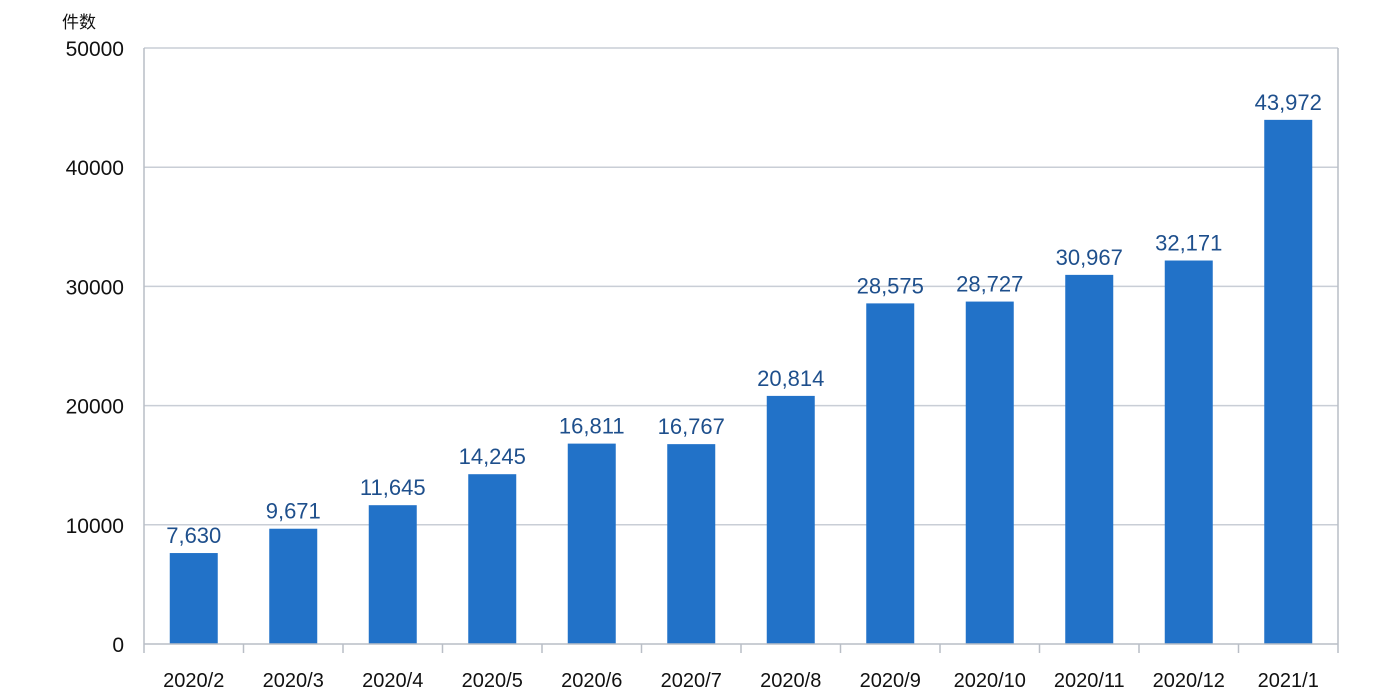 The height and width of the screenshot is (700, 1400). Describe the element at coordinates (492, 456) in the screenshot. I see `bar-value-label: 14,245` at that location.